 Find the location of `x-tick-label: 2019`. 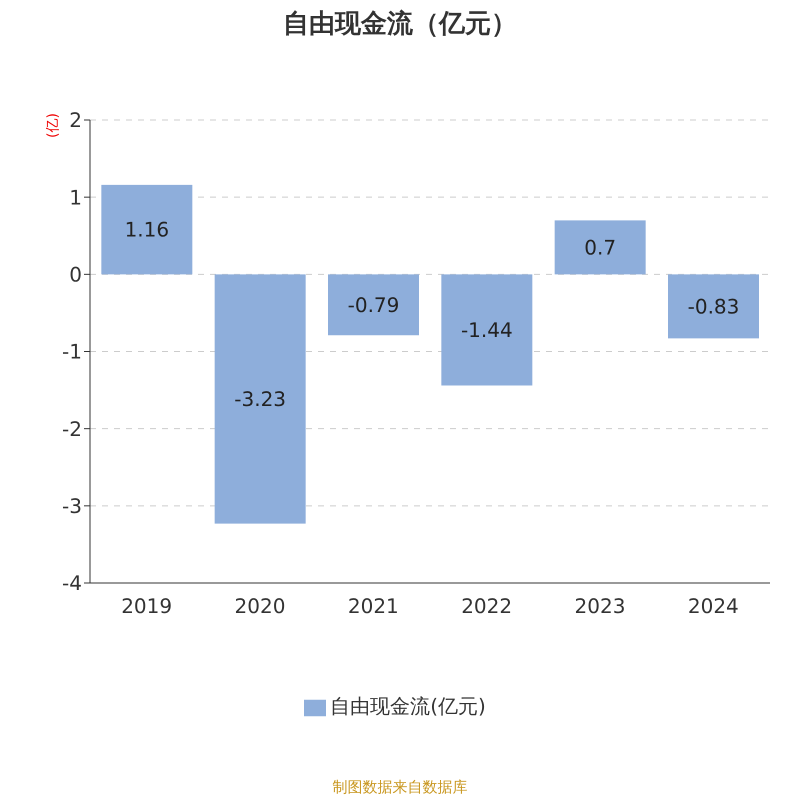

x-tick-label: 2019 is located at coordinates (146, 606).